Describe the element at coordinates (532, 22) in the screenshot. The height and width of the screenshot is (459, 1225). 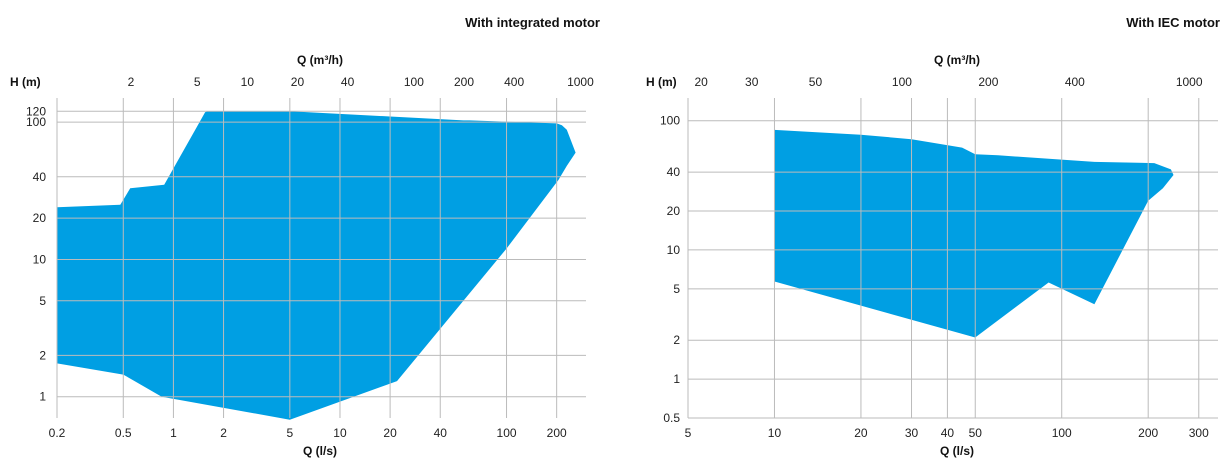
I see `chart-title: With integrated motor` at that location.